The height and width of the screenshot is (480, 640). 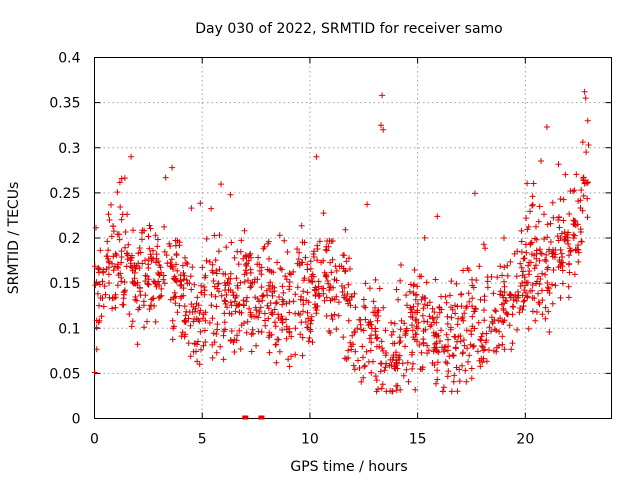 What do you see at coordinates (64, 284) in the screenshot?
I see `y-tick-label: 0.15` at bounding box center [64, 284].